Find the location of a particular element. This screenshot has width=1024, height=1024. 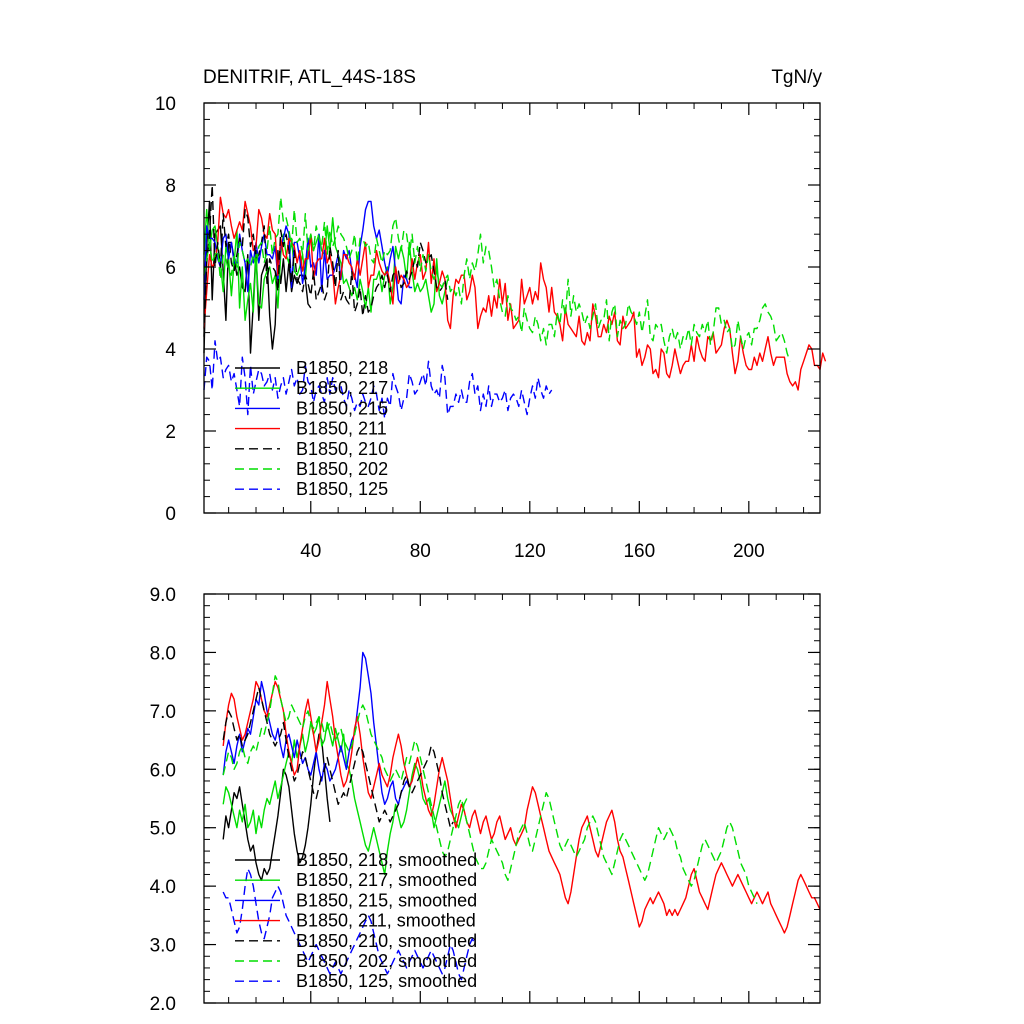

x-tick-label: 40 is located at coordinates (310, 551).